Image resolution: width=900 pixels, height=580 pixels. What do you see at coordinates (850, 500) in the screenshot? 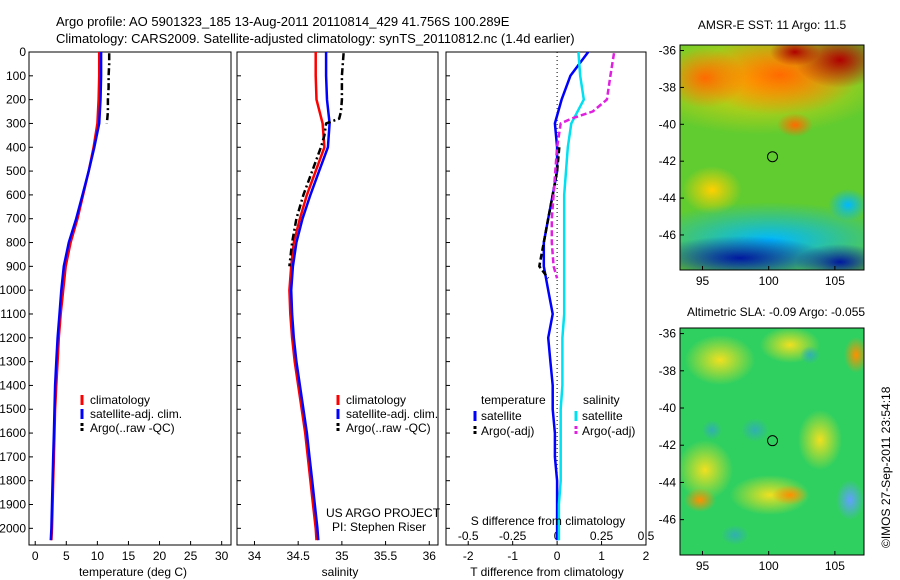
I see `sla-blue-a` at bounding box center [850, 500].